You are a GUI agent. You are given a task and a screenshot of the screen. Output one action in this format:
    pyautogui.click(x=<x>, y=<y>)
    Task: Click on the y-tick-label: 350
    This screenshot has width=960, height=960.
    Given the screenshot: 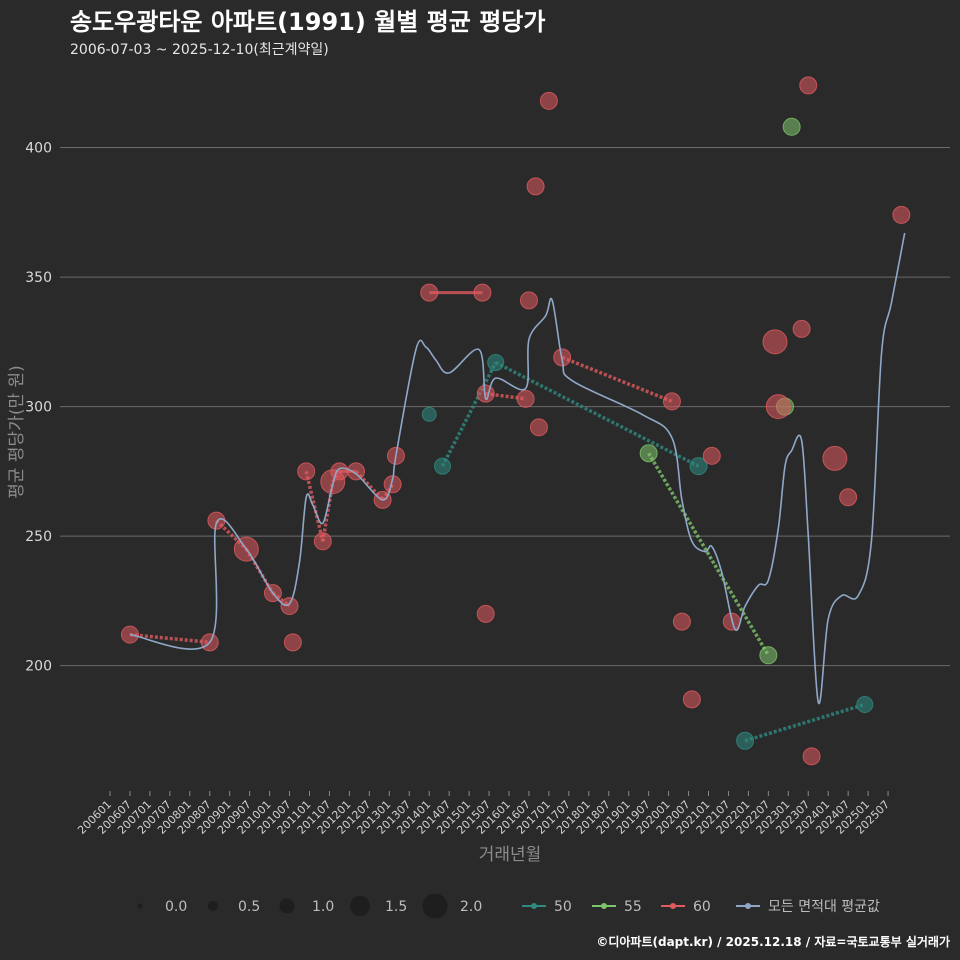 What is the action you would take?
    pyautogui.click(x=38, y=278)
    